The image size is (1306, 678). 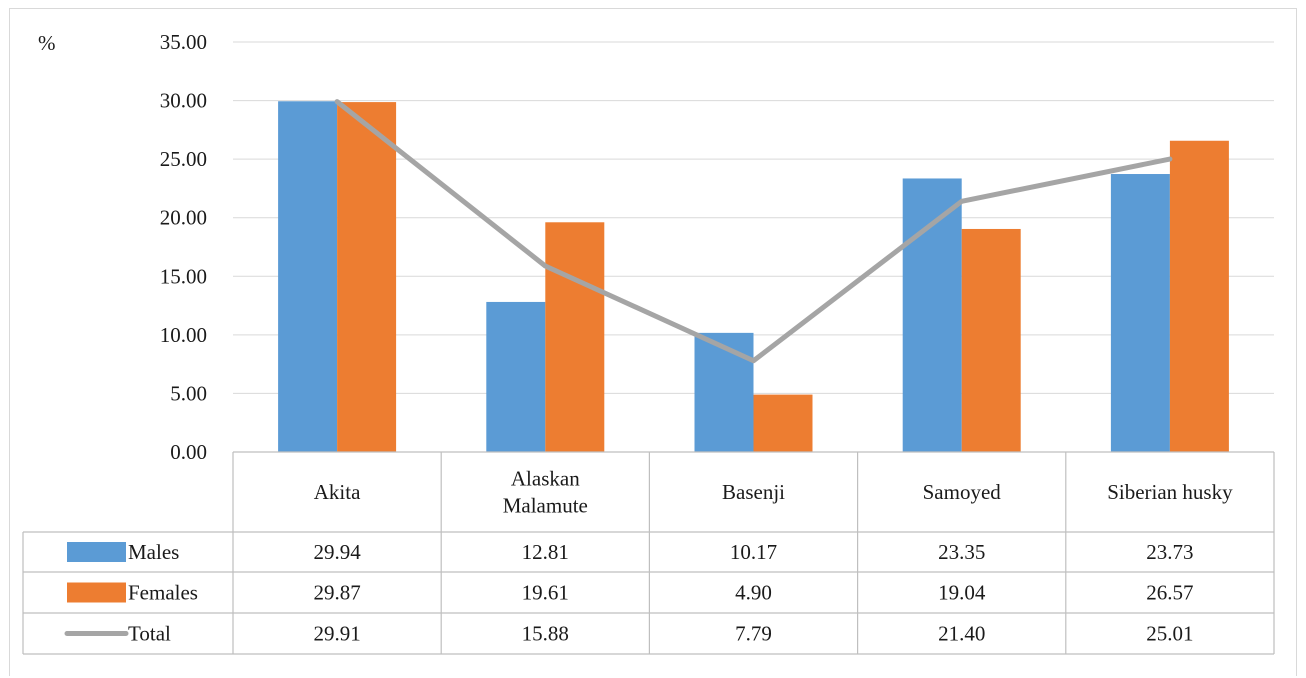 What do you see at coordinates (149, 634) in the screenshot?
I see `legend-label-total: Total` at bounding box center [149, 634].